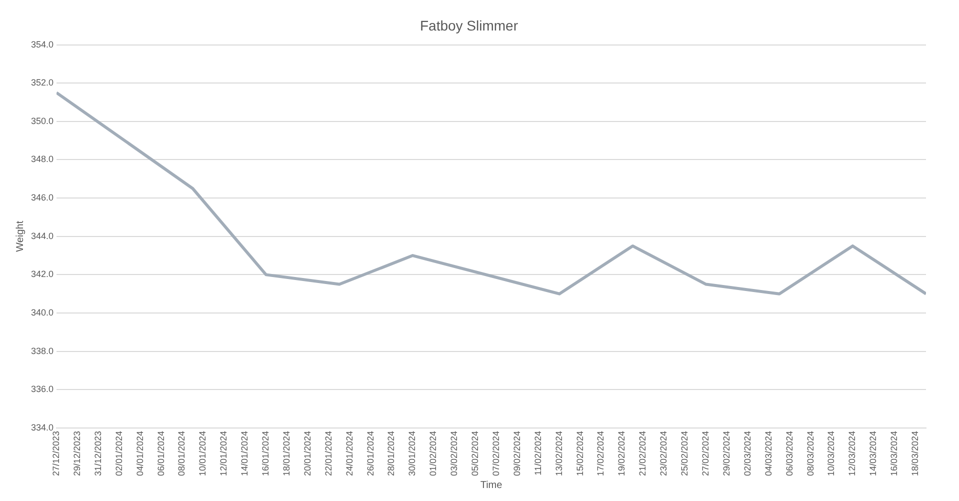 This screenshot has height=501, width=959. I want to click on y-axis-title: Weight, so click(20, 236).